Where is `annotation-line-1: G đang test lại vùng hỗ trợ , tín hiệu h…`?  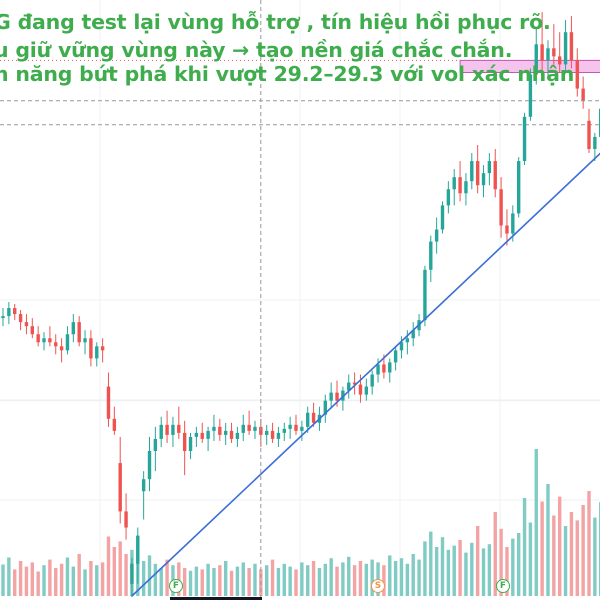
annotation-line-1: G đang test lại vùng hỗ trợ , tín hiệu h… is located at coordinates (275, 22).